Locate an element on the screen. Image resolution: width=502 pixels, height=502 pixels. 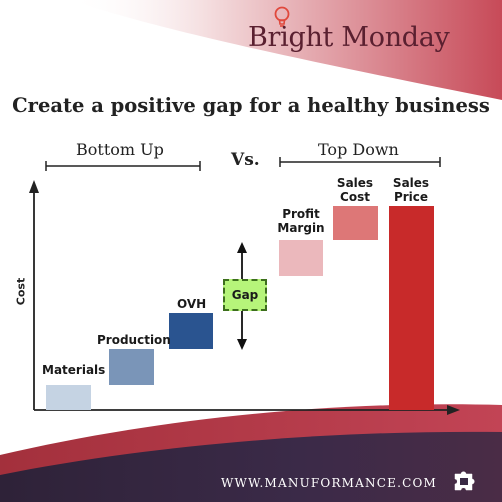
profit-margin-label-line1: Profit is located at coordinates (301, 214).